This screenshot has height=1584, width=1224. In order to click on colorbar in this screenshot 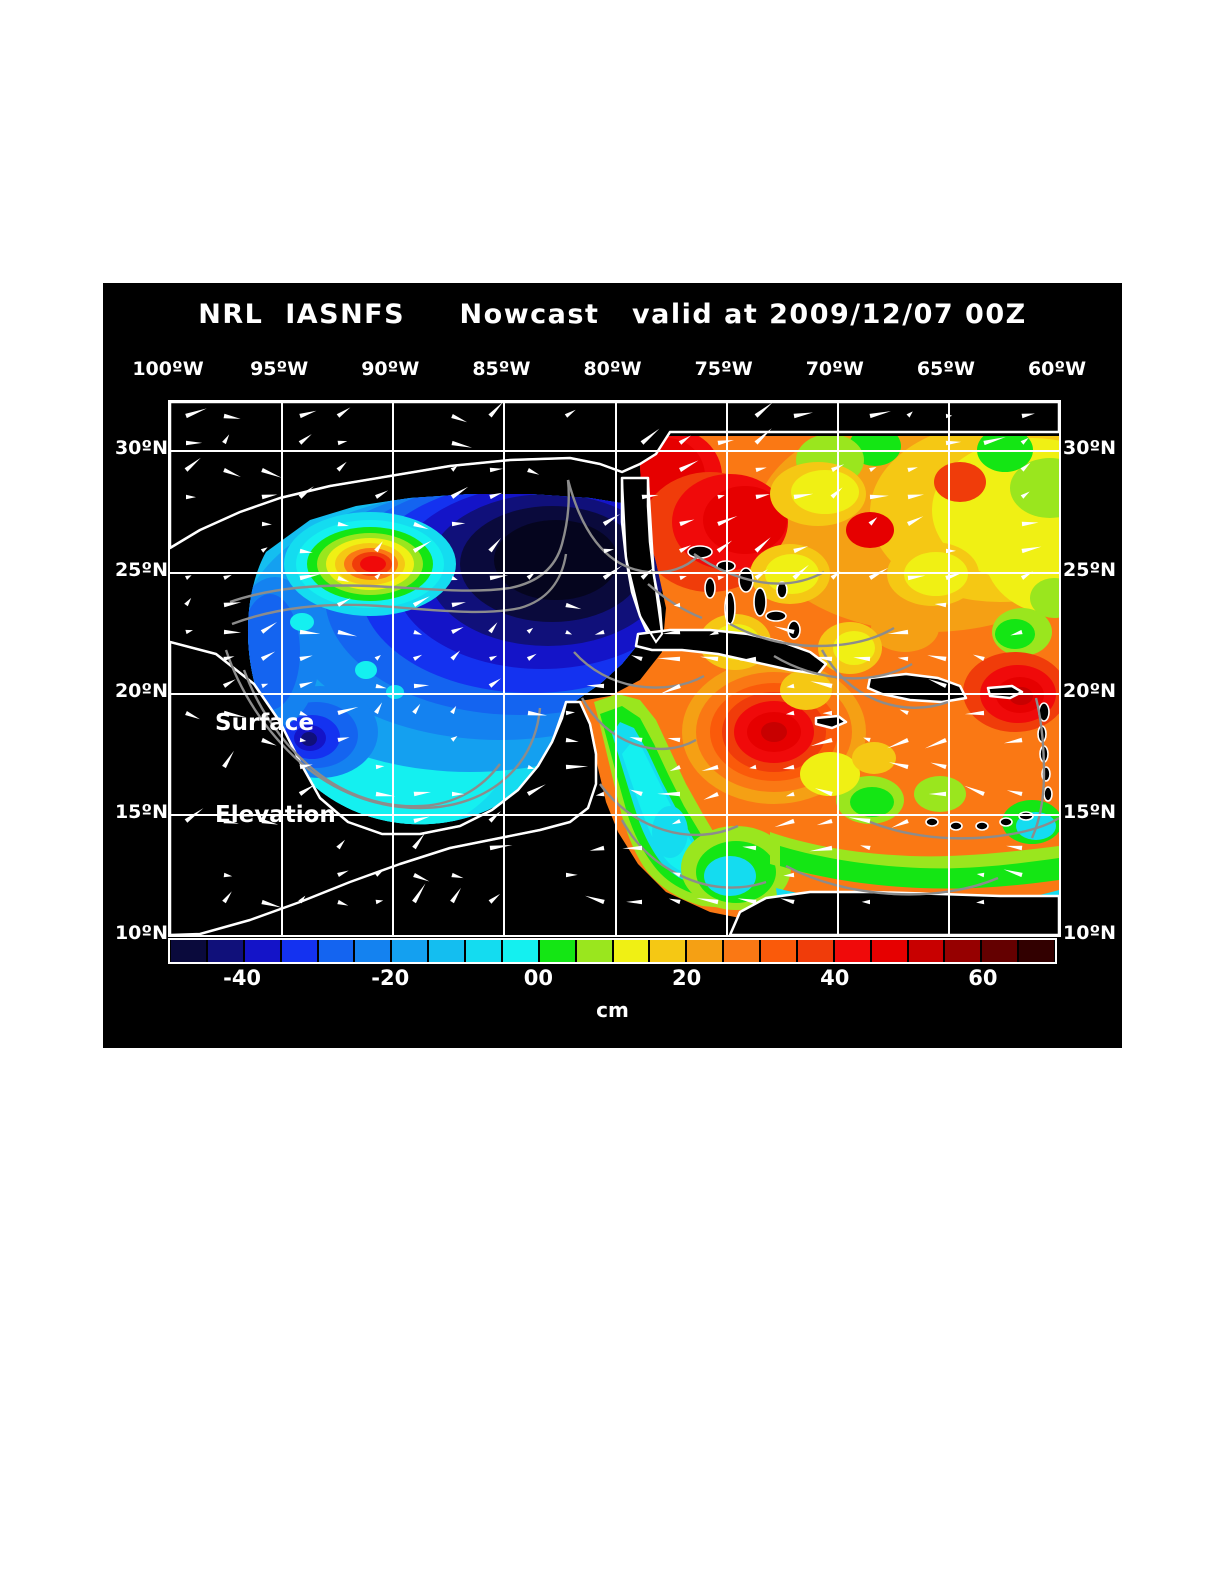, I will do `click(612, 951)`.